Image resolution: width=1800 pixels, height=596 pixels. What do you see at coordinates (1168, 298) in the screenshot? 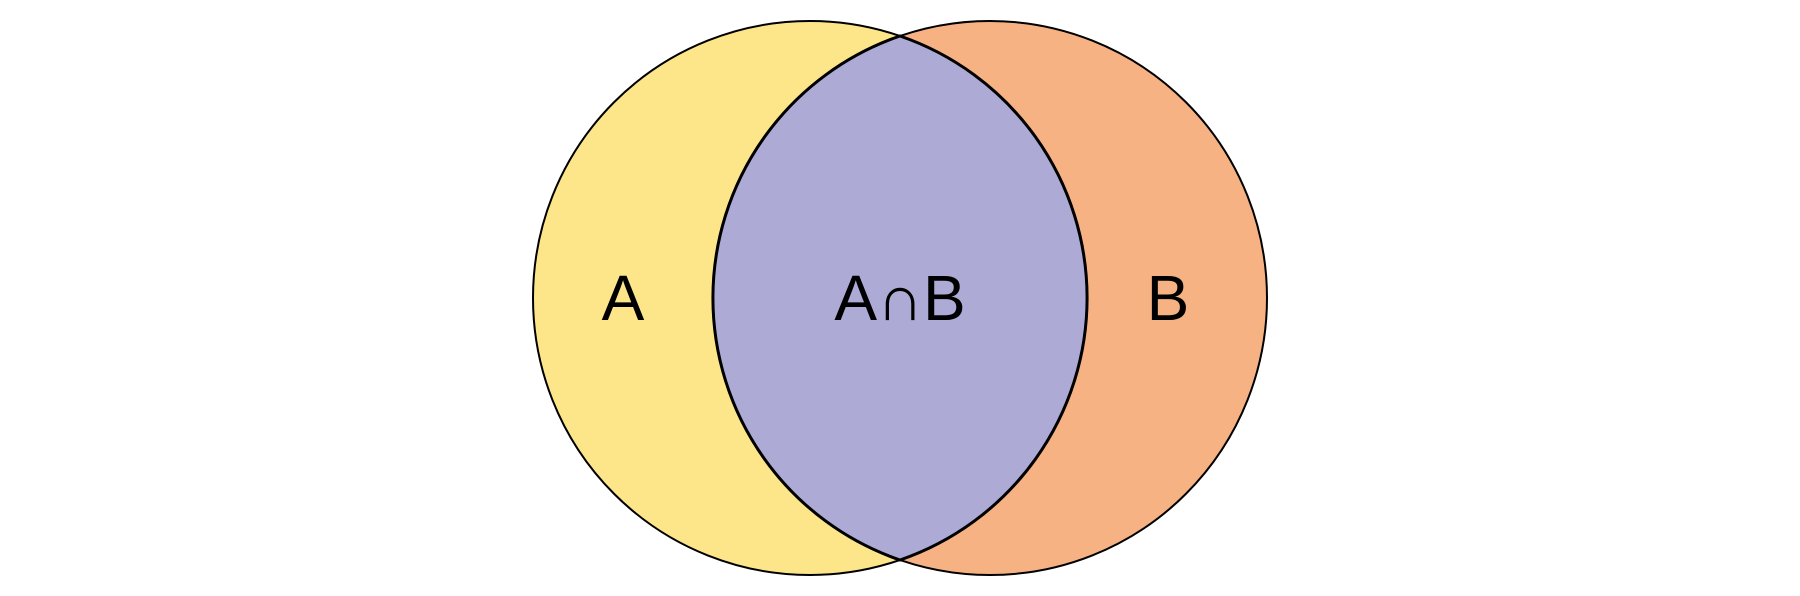
I see `set-b-label: B` at bounding box center [1168, 298].